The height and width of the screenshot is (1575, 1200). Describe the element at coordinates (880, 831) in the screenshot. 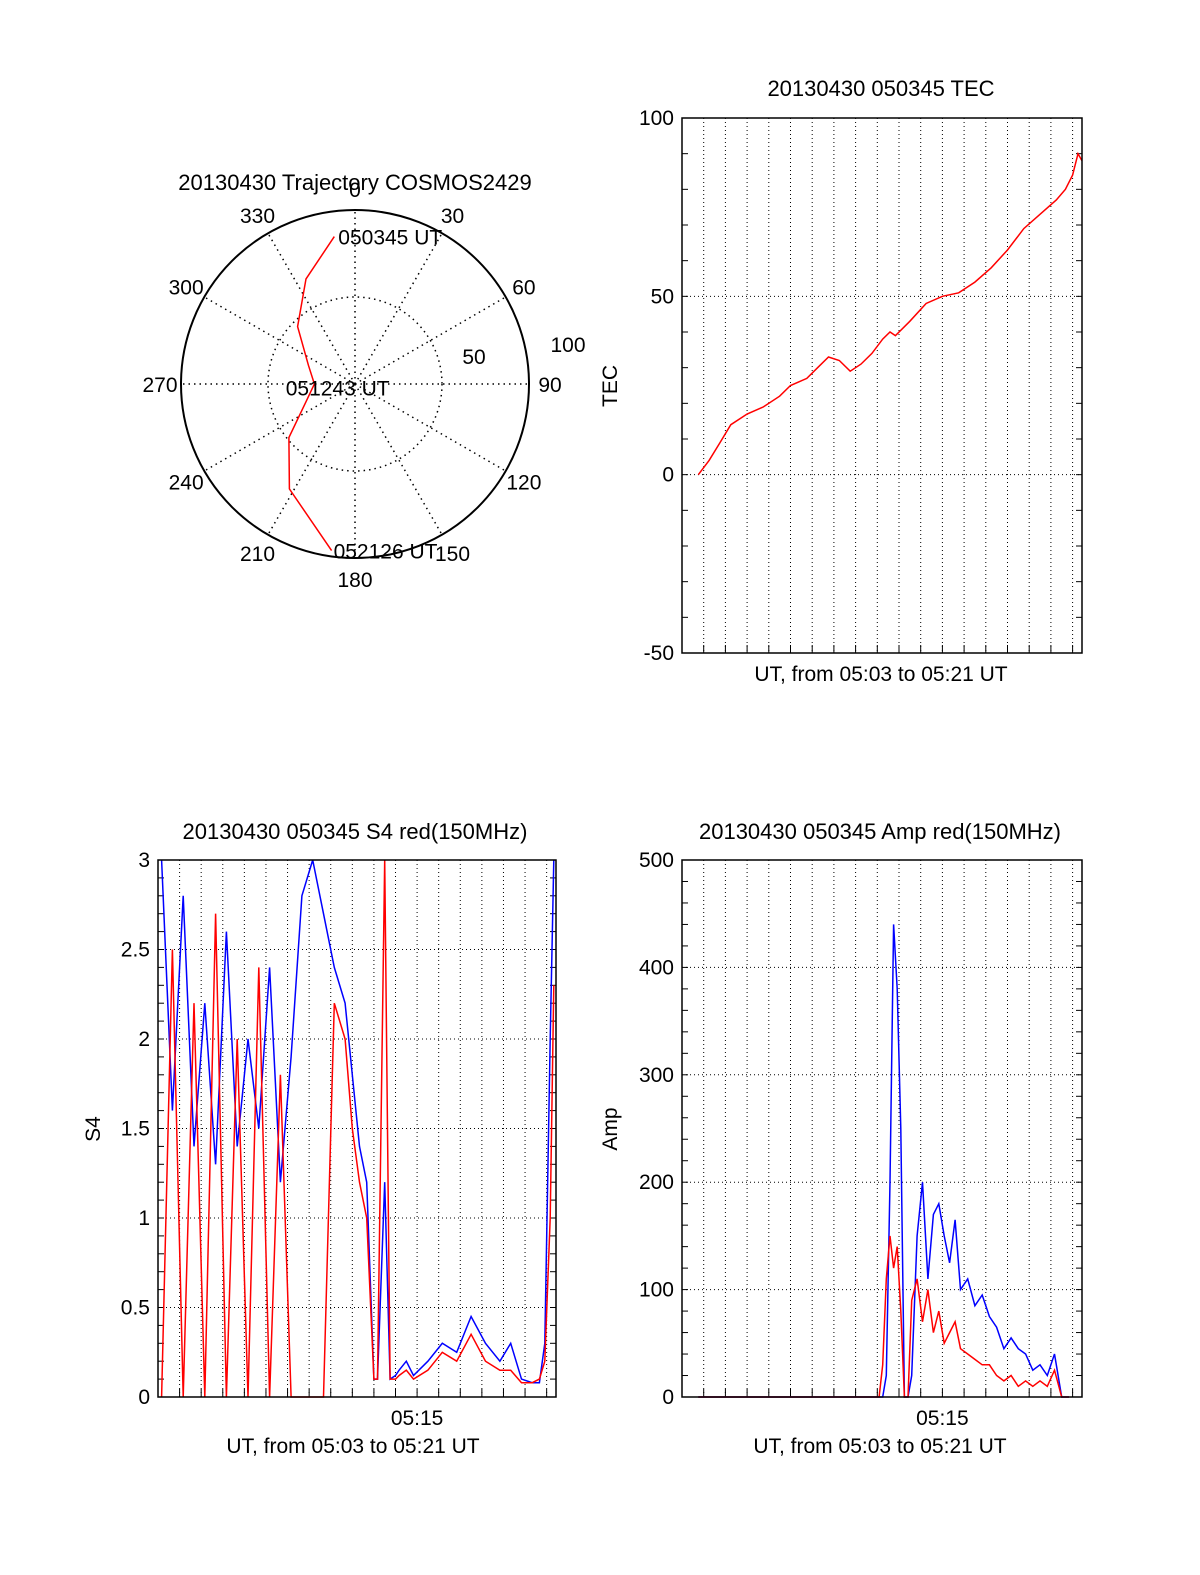

I see `amp-chart-title: 20130430 050345 Amp red(150MHz)` at that location.